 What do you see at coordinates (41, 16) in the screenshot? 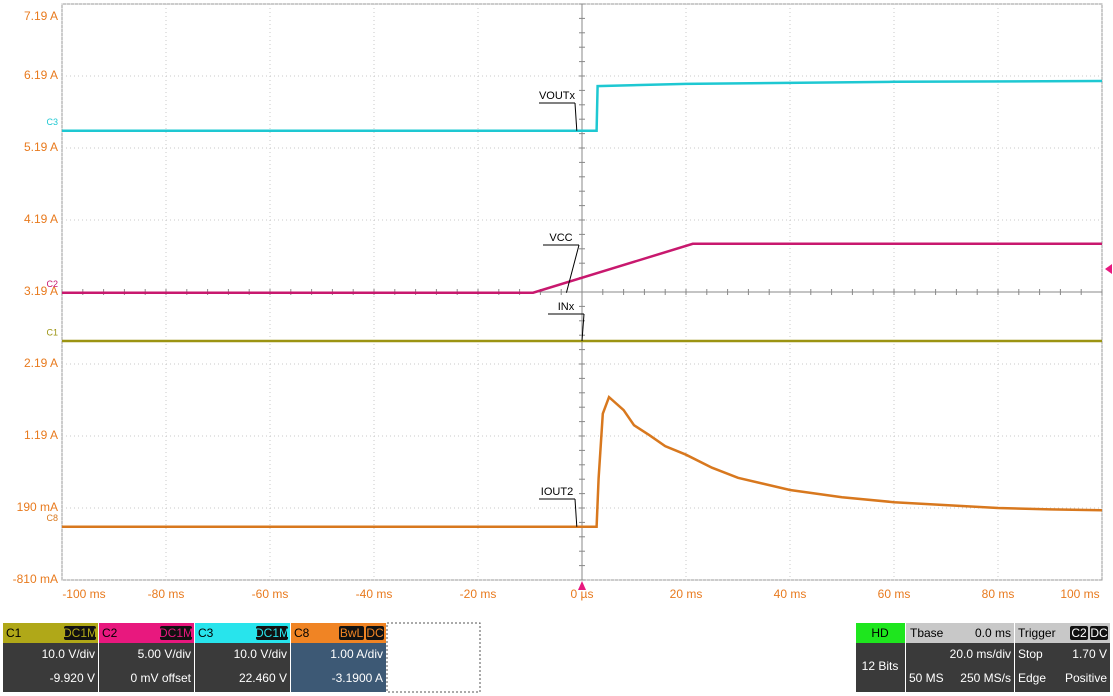
I see `y-tick-label: 7.19 A` at bounding box center [41, 16].